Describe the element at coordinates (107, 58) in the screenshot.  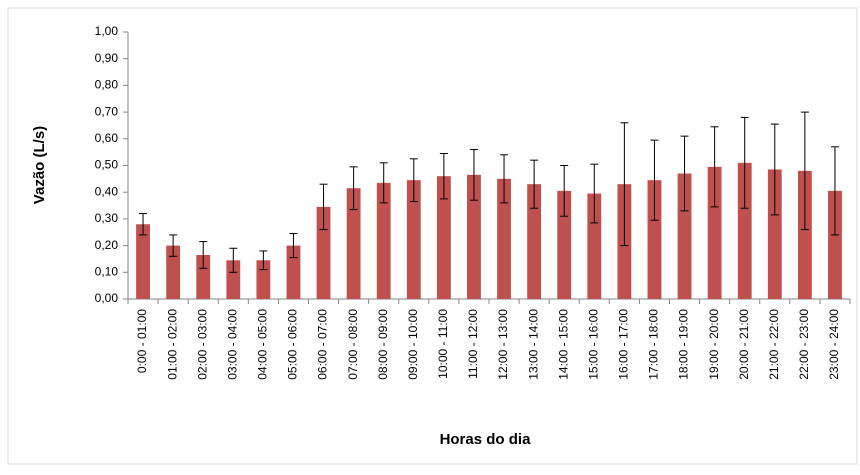
I see `y-tick-label: 0,90` at that location.